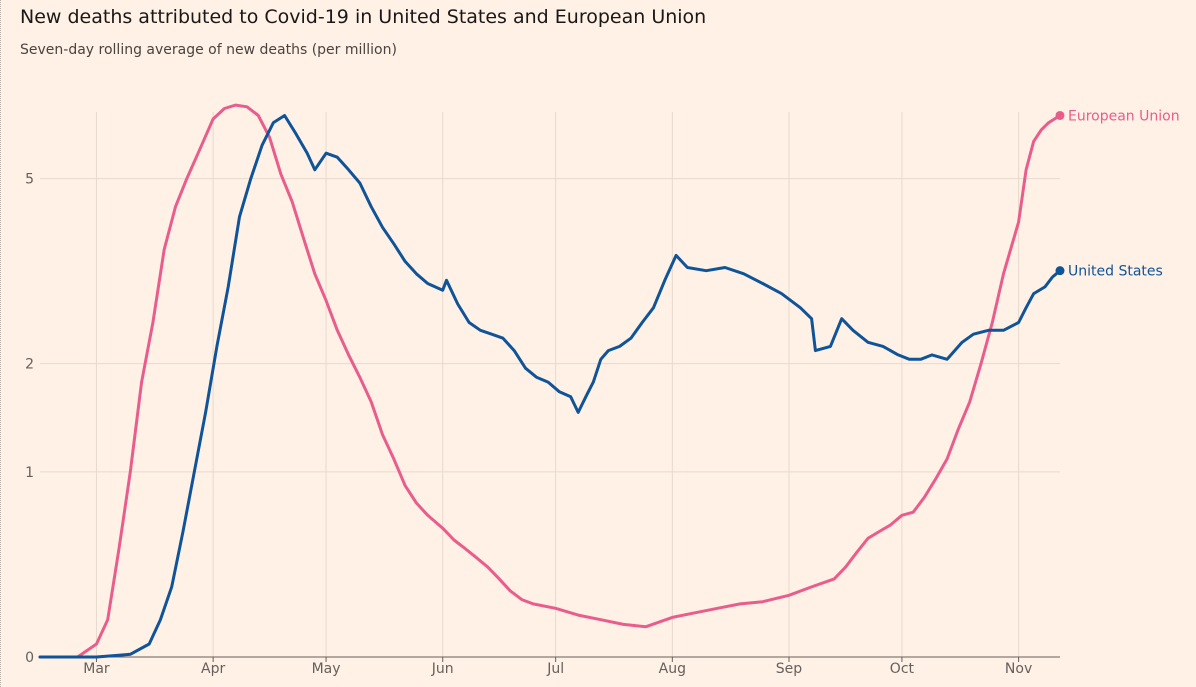 The width and height of the screenshot is (1196, 687). What do you see at coordinates (789, 669) in the screenshot?
I see `x-tick-label: Sep` at bounding box center [789, 669].